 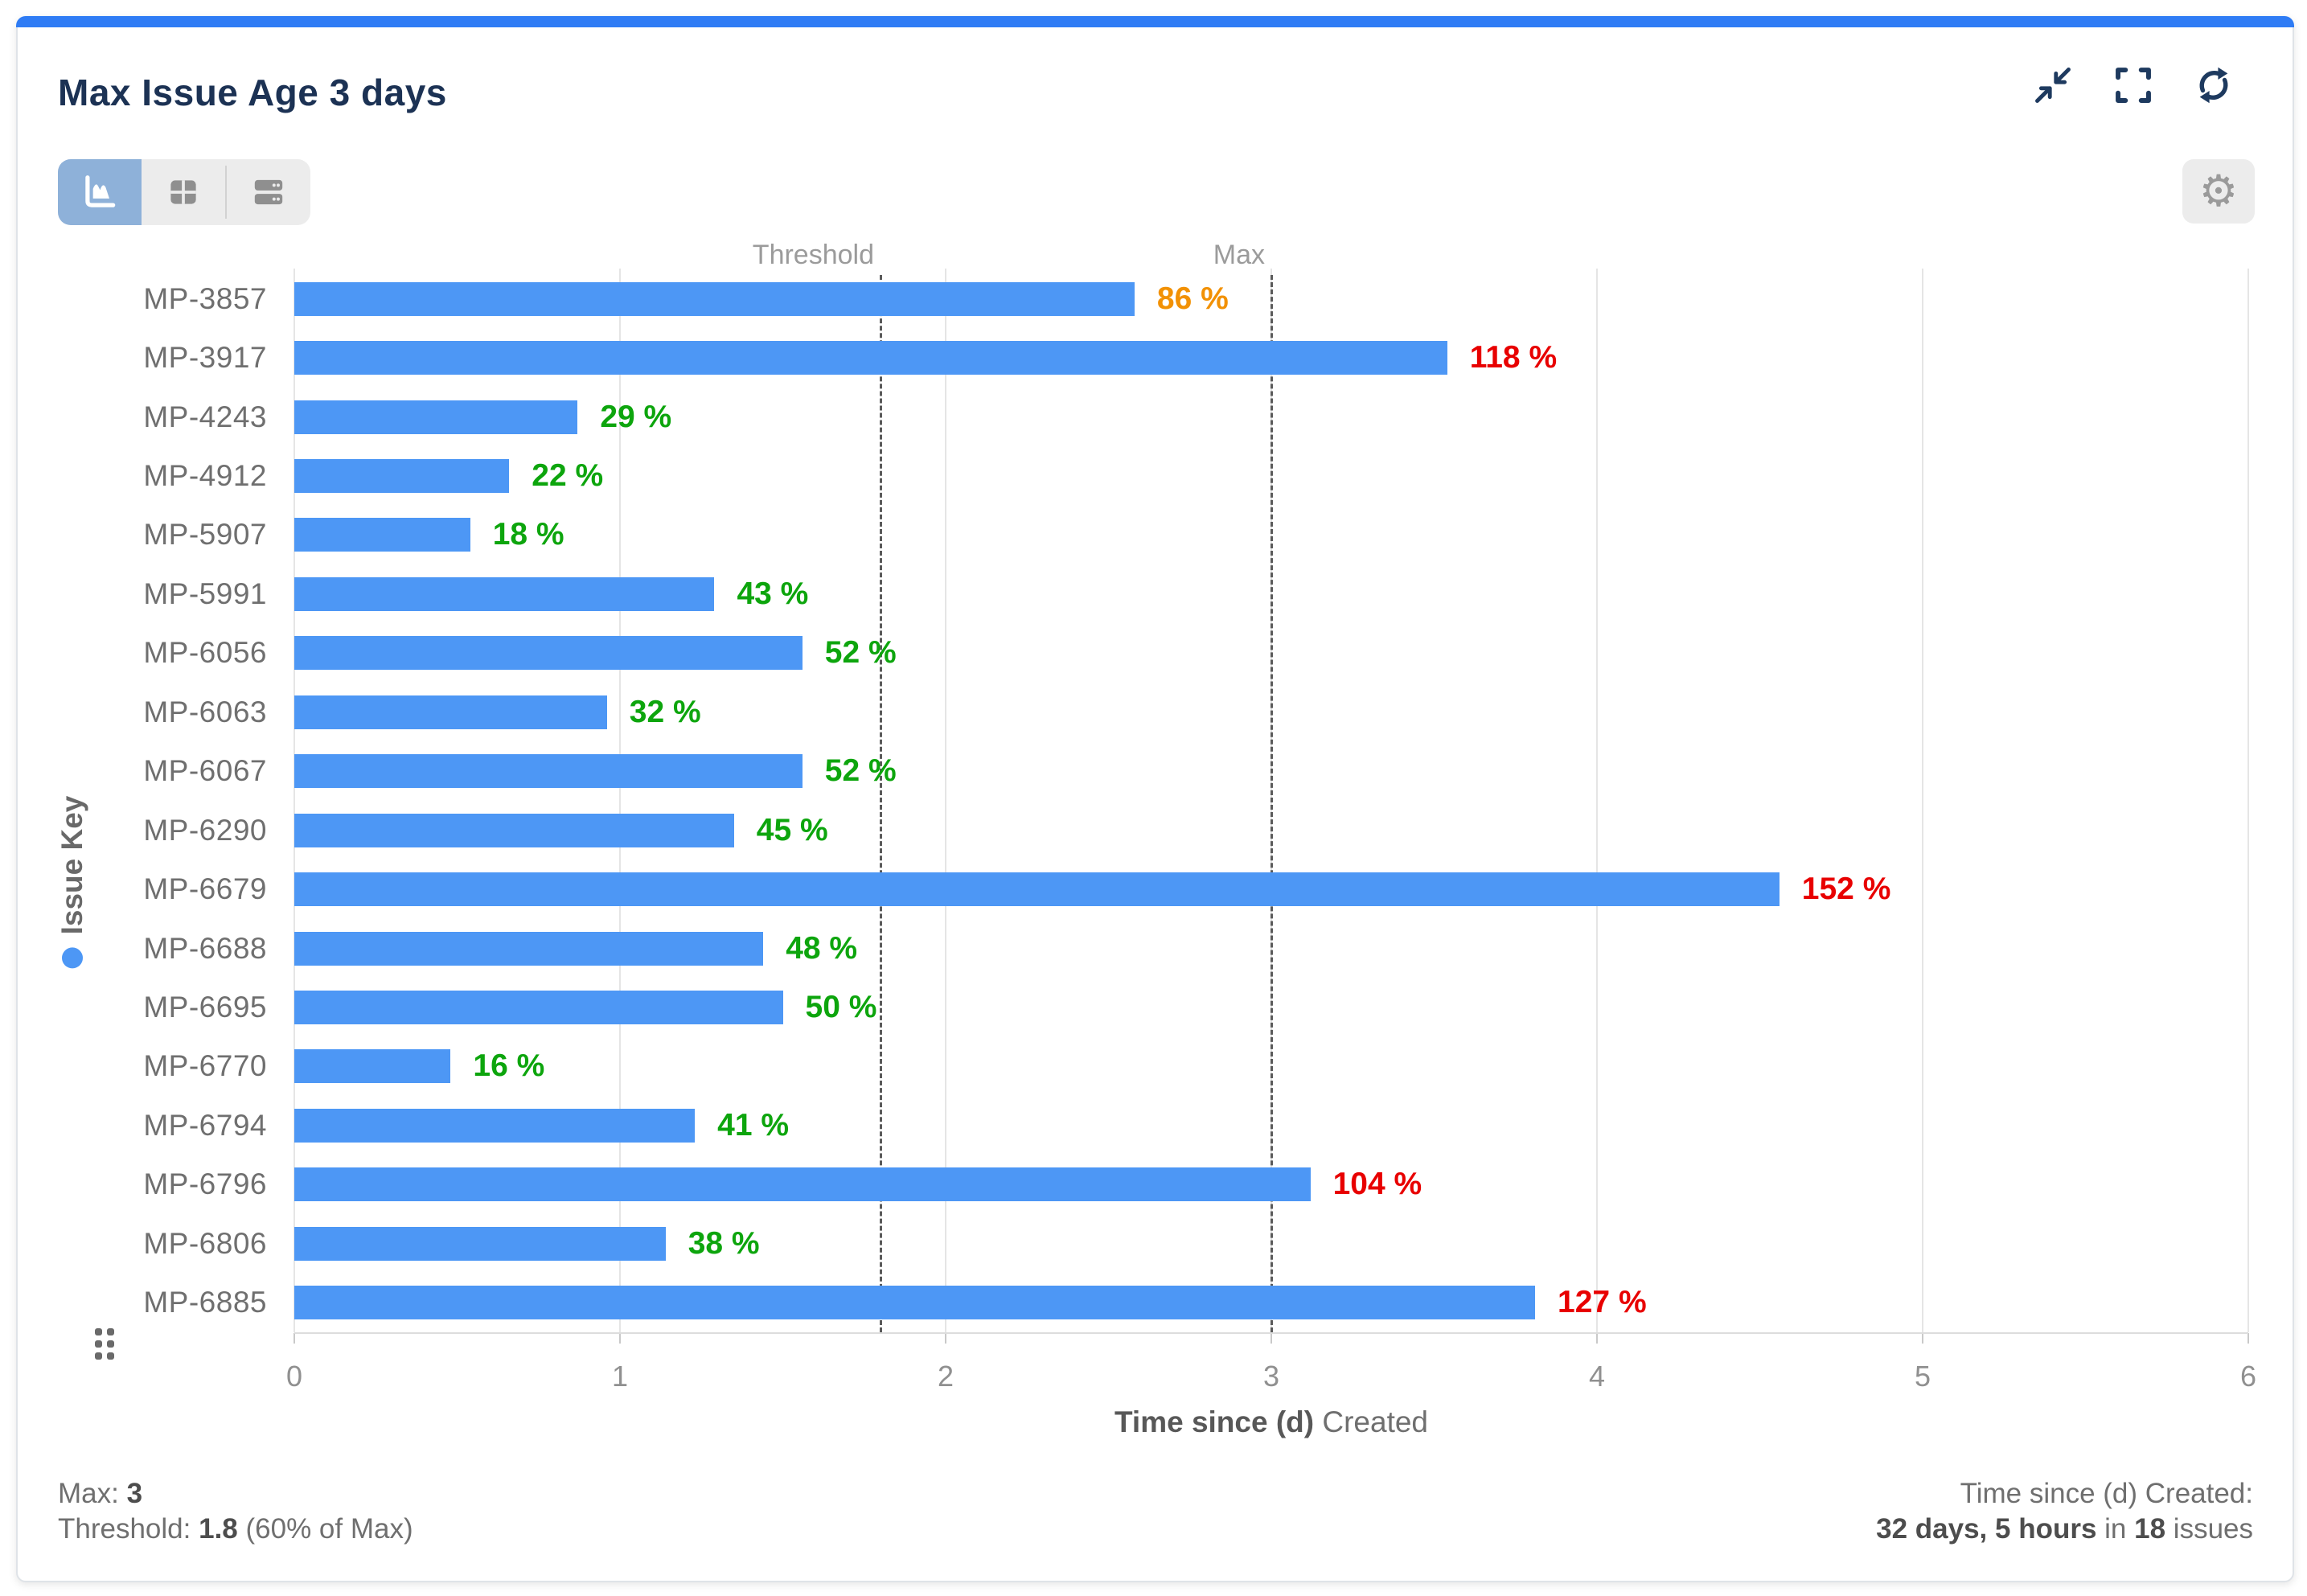 What do you see at coordinates (860, 653) in the screenshot?
I see `percent-label: 52 %` at bounding box center [860, 653].